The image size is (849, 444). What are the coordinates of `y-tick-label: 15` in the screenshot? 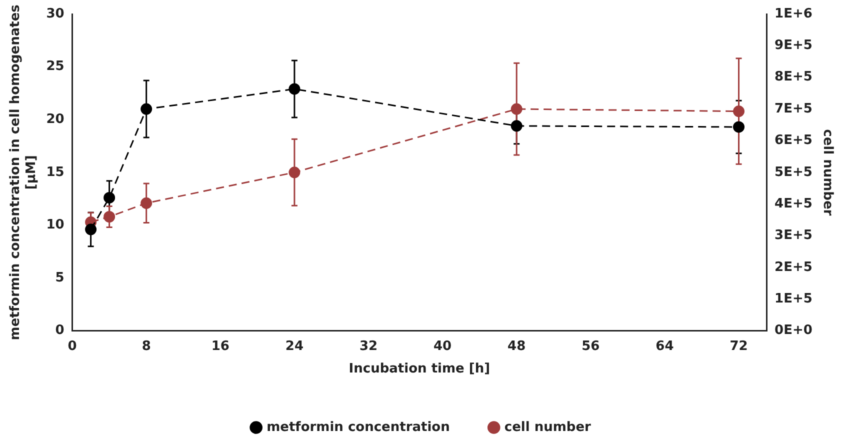 It's located at (55, 172).